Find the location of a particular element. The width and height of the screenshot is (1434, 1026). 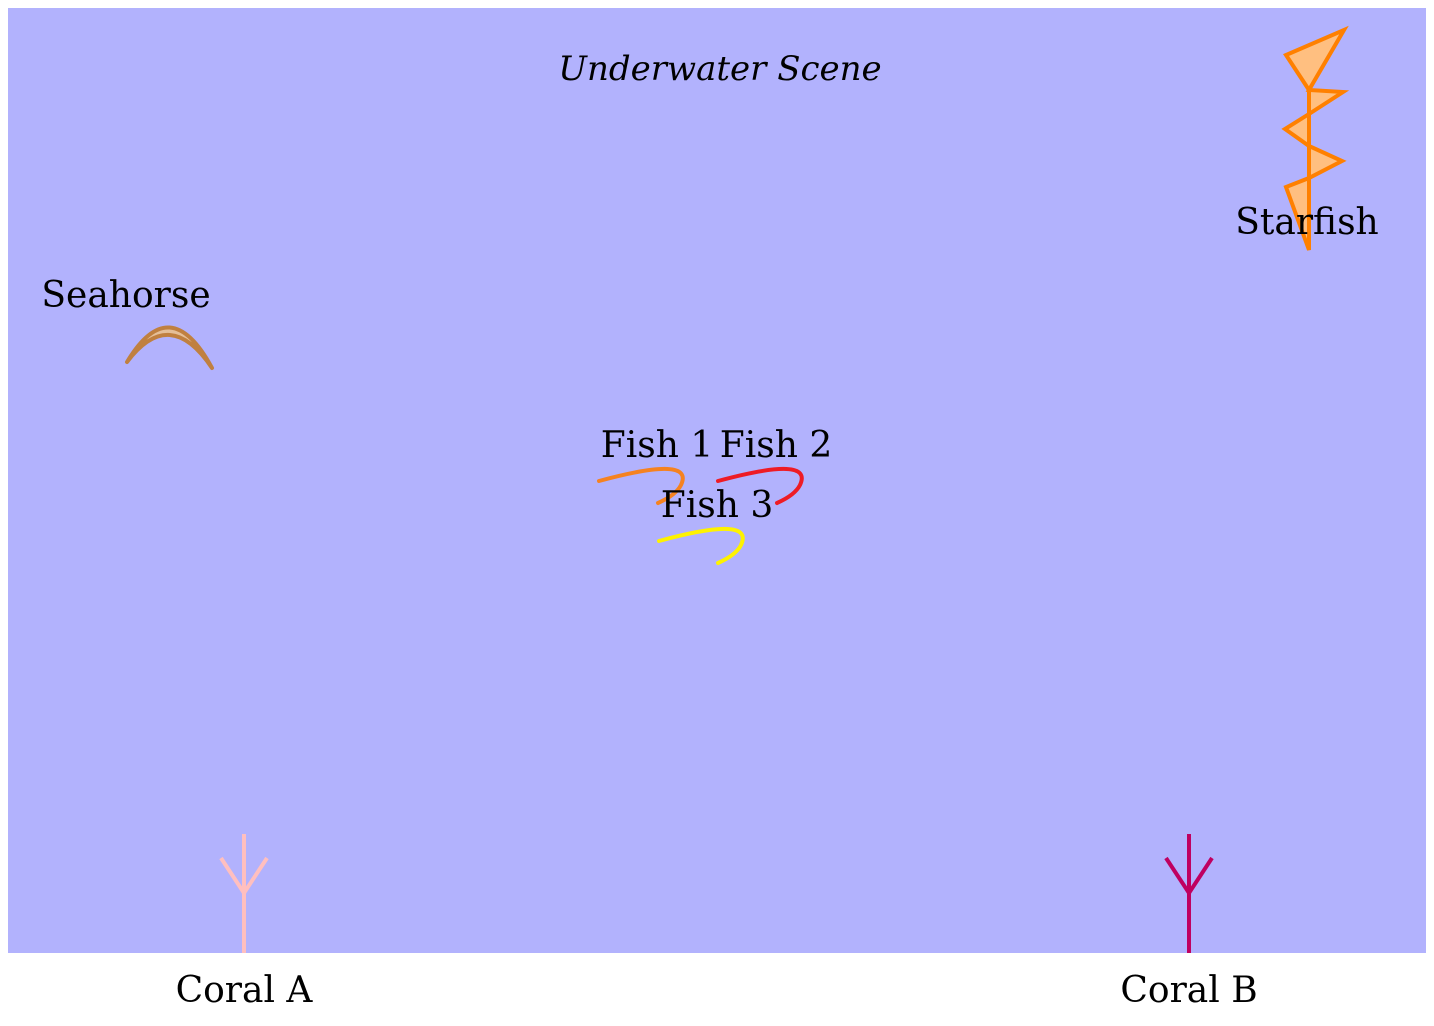

scene-title: Underwater Scene is located at coordinates (719, 69).